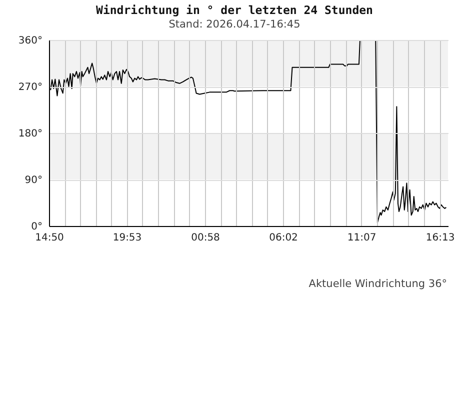 This screenshot has width=468, height=415. I want to click on y-tick-label: 90°, so click(33, 180).